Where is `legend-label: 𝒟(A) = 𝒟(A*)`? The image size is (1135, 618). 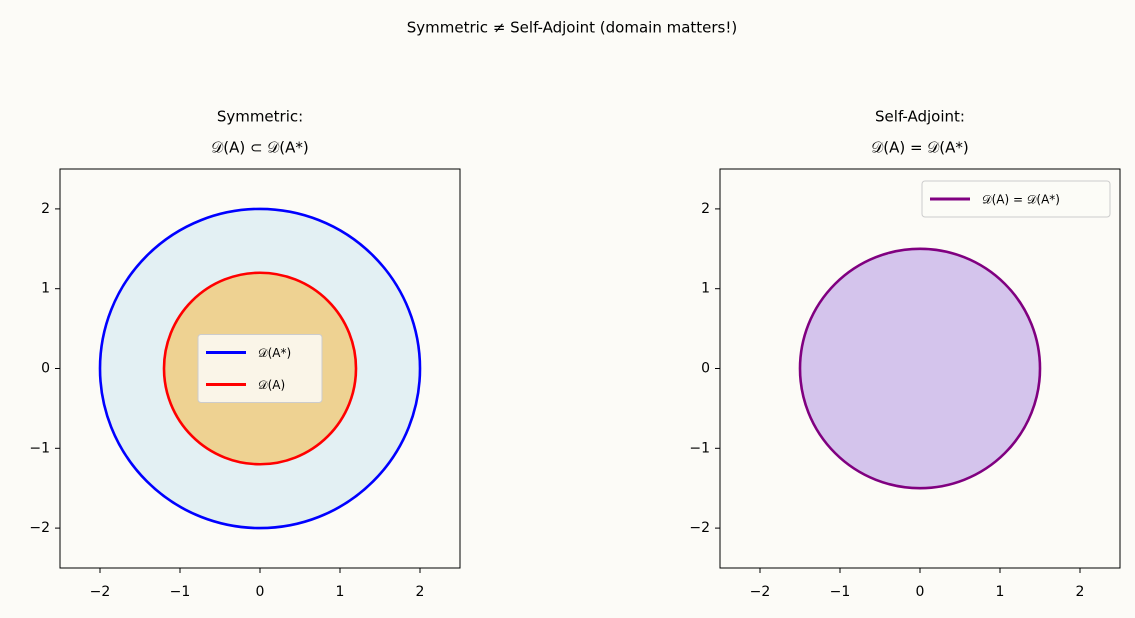
legend-label: 𝒟(A) = 𝒟(A*) is located at coordinates (1021, 200).